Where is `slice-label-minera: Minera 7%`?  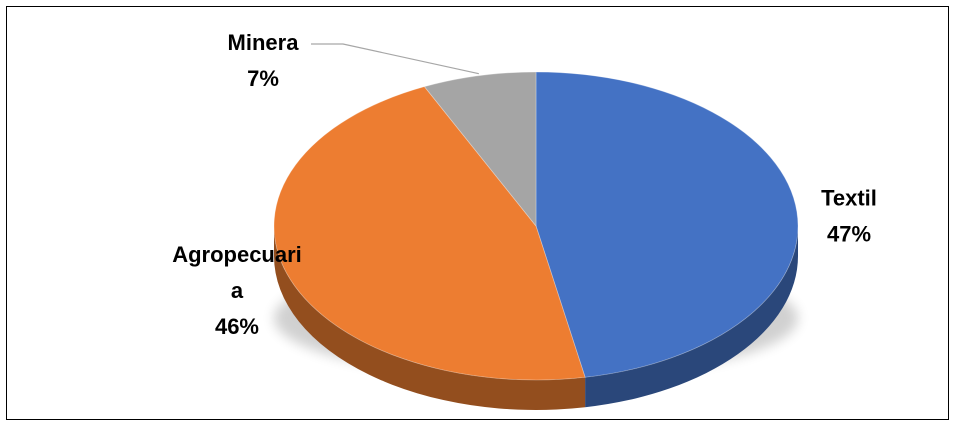 slice-label-minera: Minera 7% is located at coordinates (264, 60).